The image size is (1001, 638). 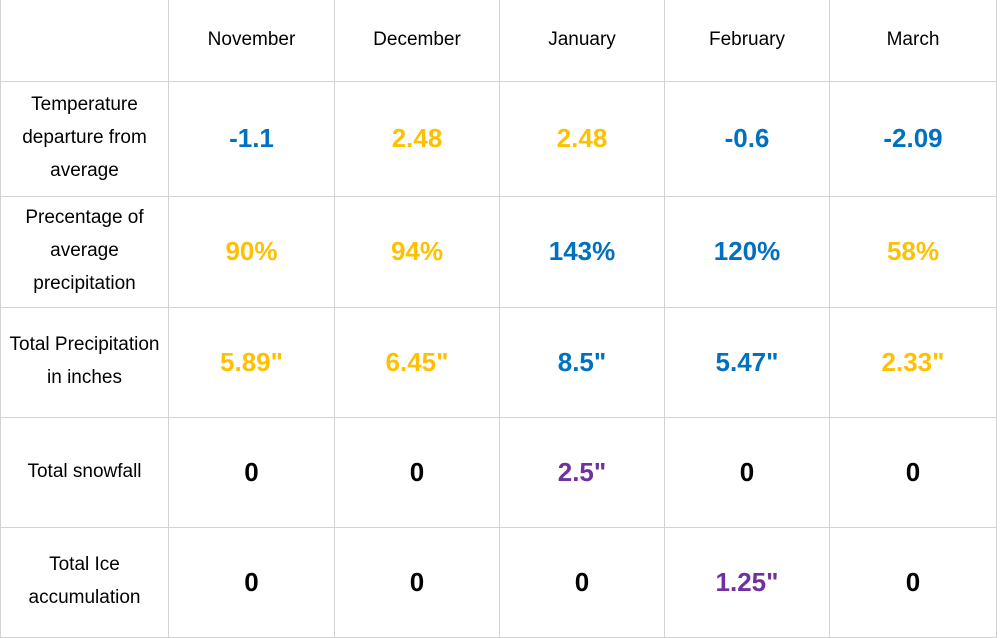 I want to click on cell-value: 90%, so click(x=251, y=251).